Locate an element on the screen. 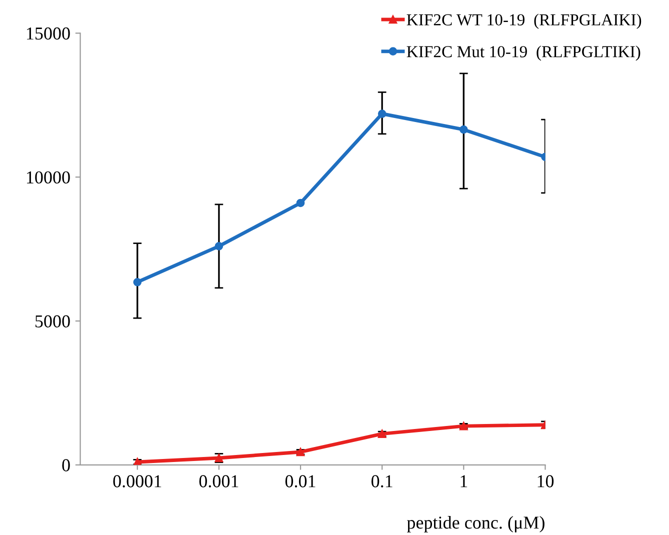 This screenshot has width=669, height=535. x-tick-label: 0.1 is located at coordinates (381, 481).